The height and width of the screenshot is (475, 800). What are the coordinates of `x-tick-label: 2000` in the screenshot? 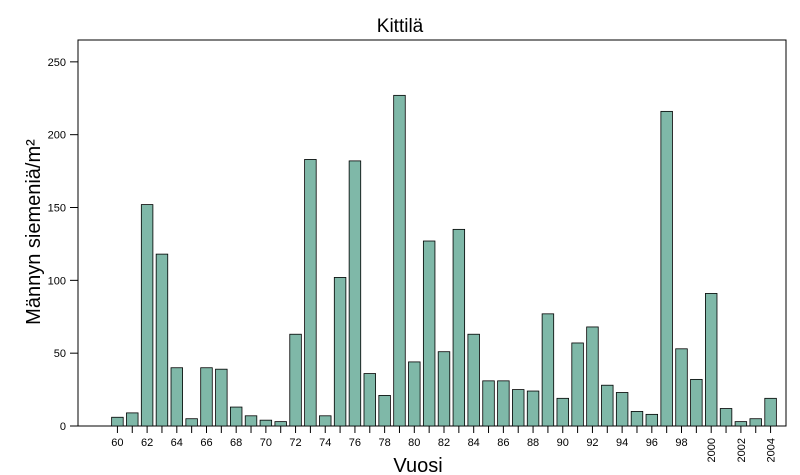 It's located at (712, 450).